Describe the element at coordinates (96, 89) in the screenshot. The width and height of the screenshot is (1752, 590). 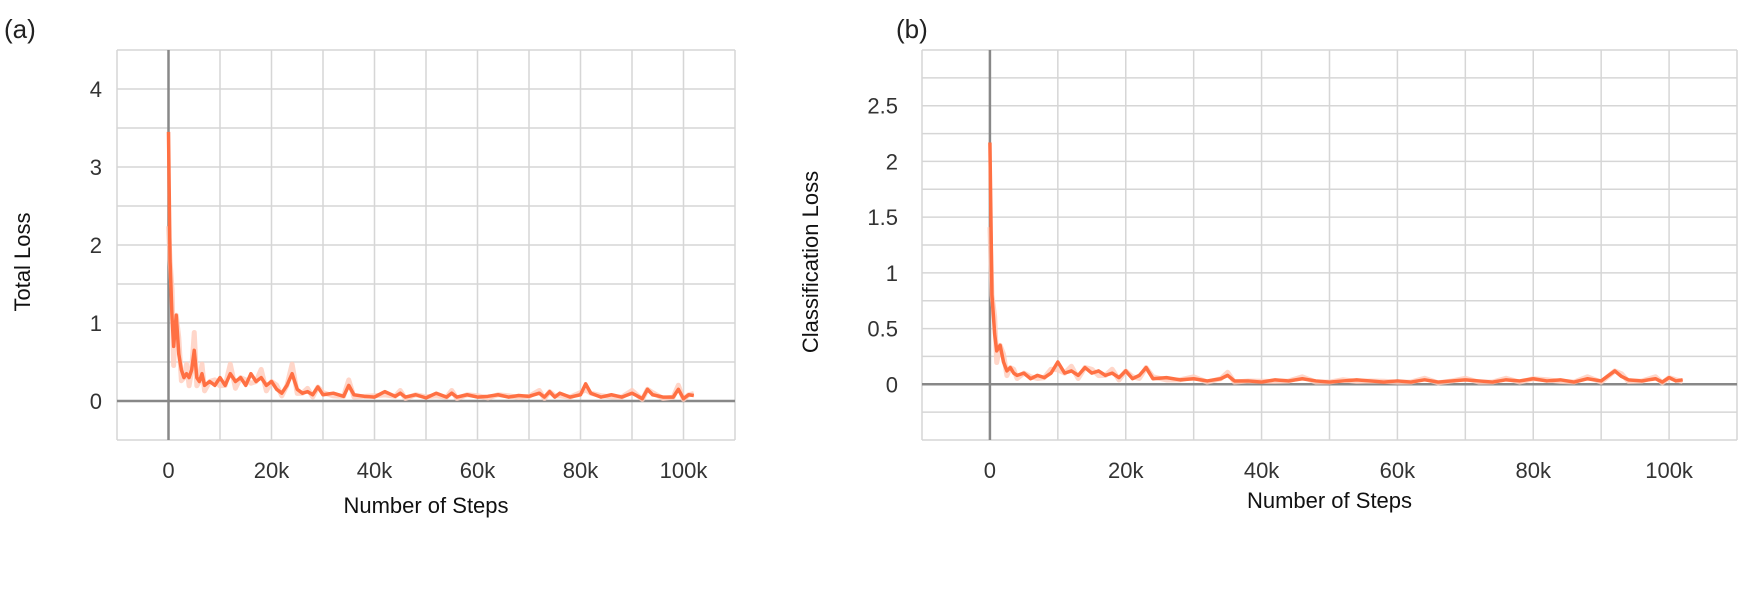
I see `y-tick-label: 4` at that location.